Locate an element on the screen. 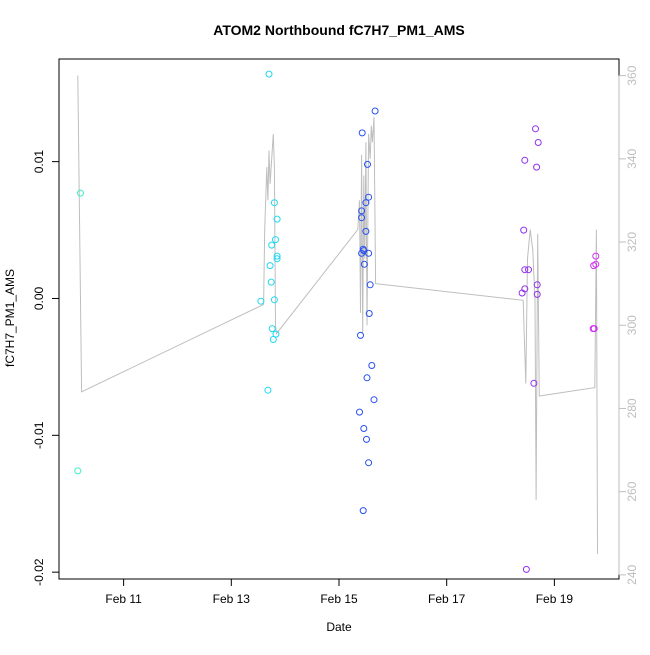 The image size is (650, 655). y2-tick-label: 360 is located at coordinates (632, 75).